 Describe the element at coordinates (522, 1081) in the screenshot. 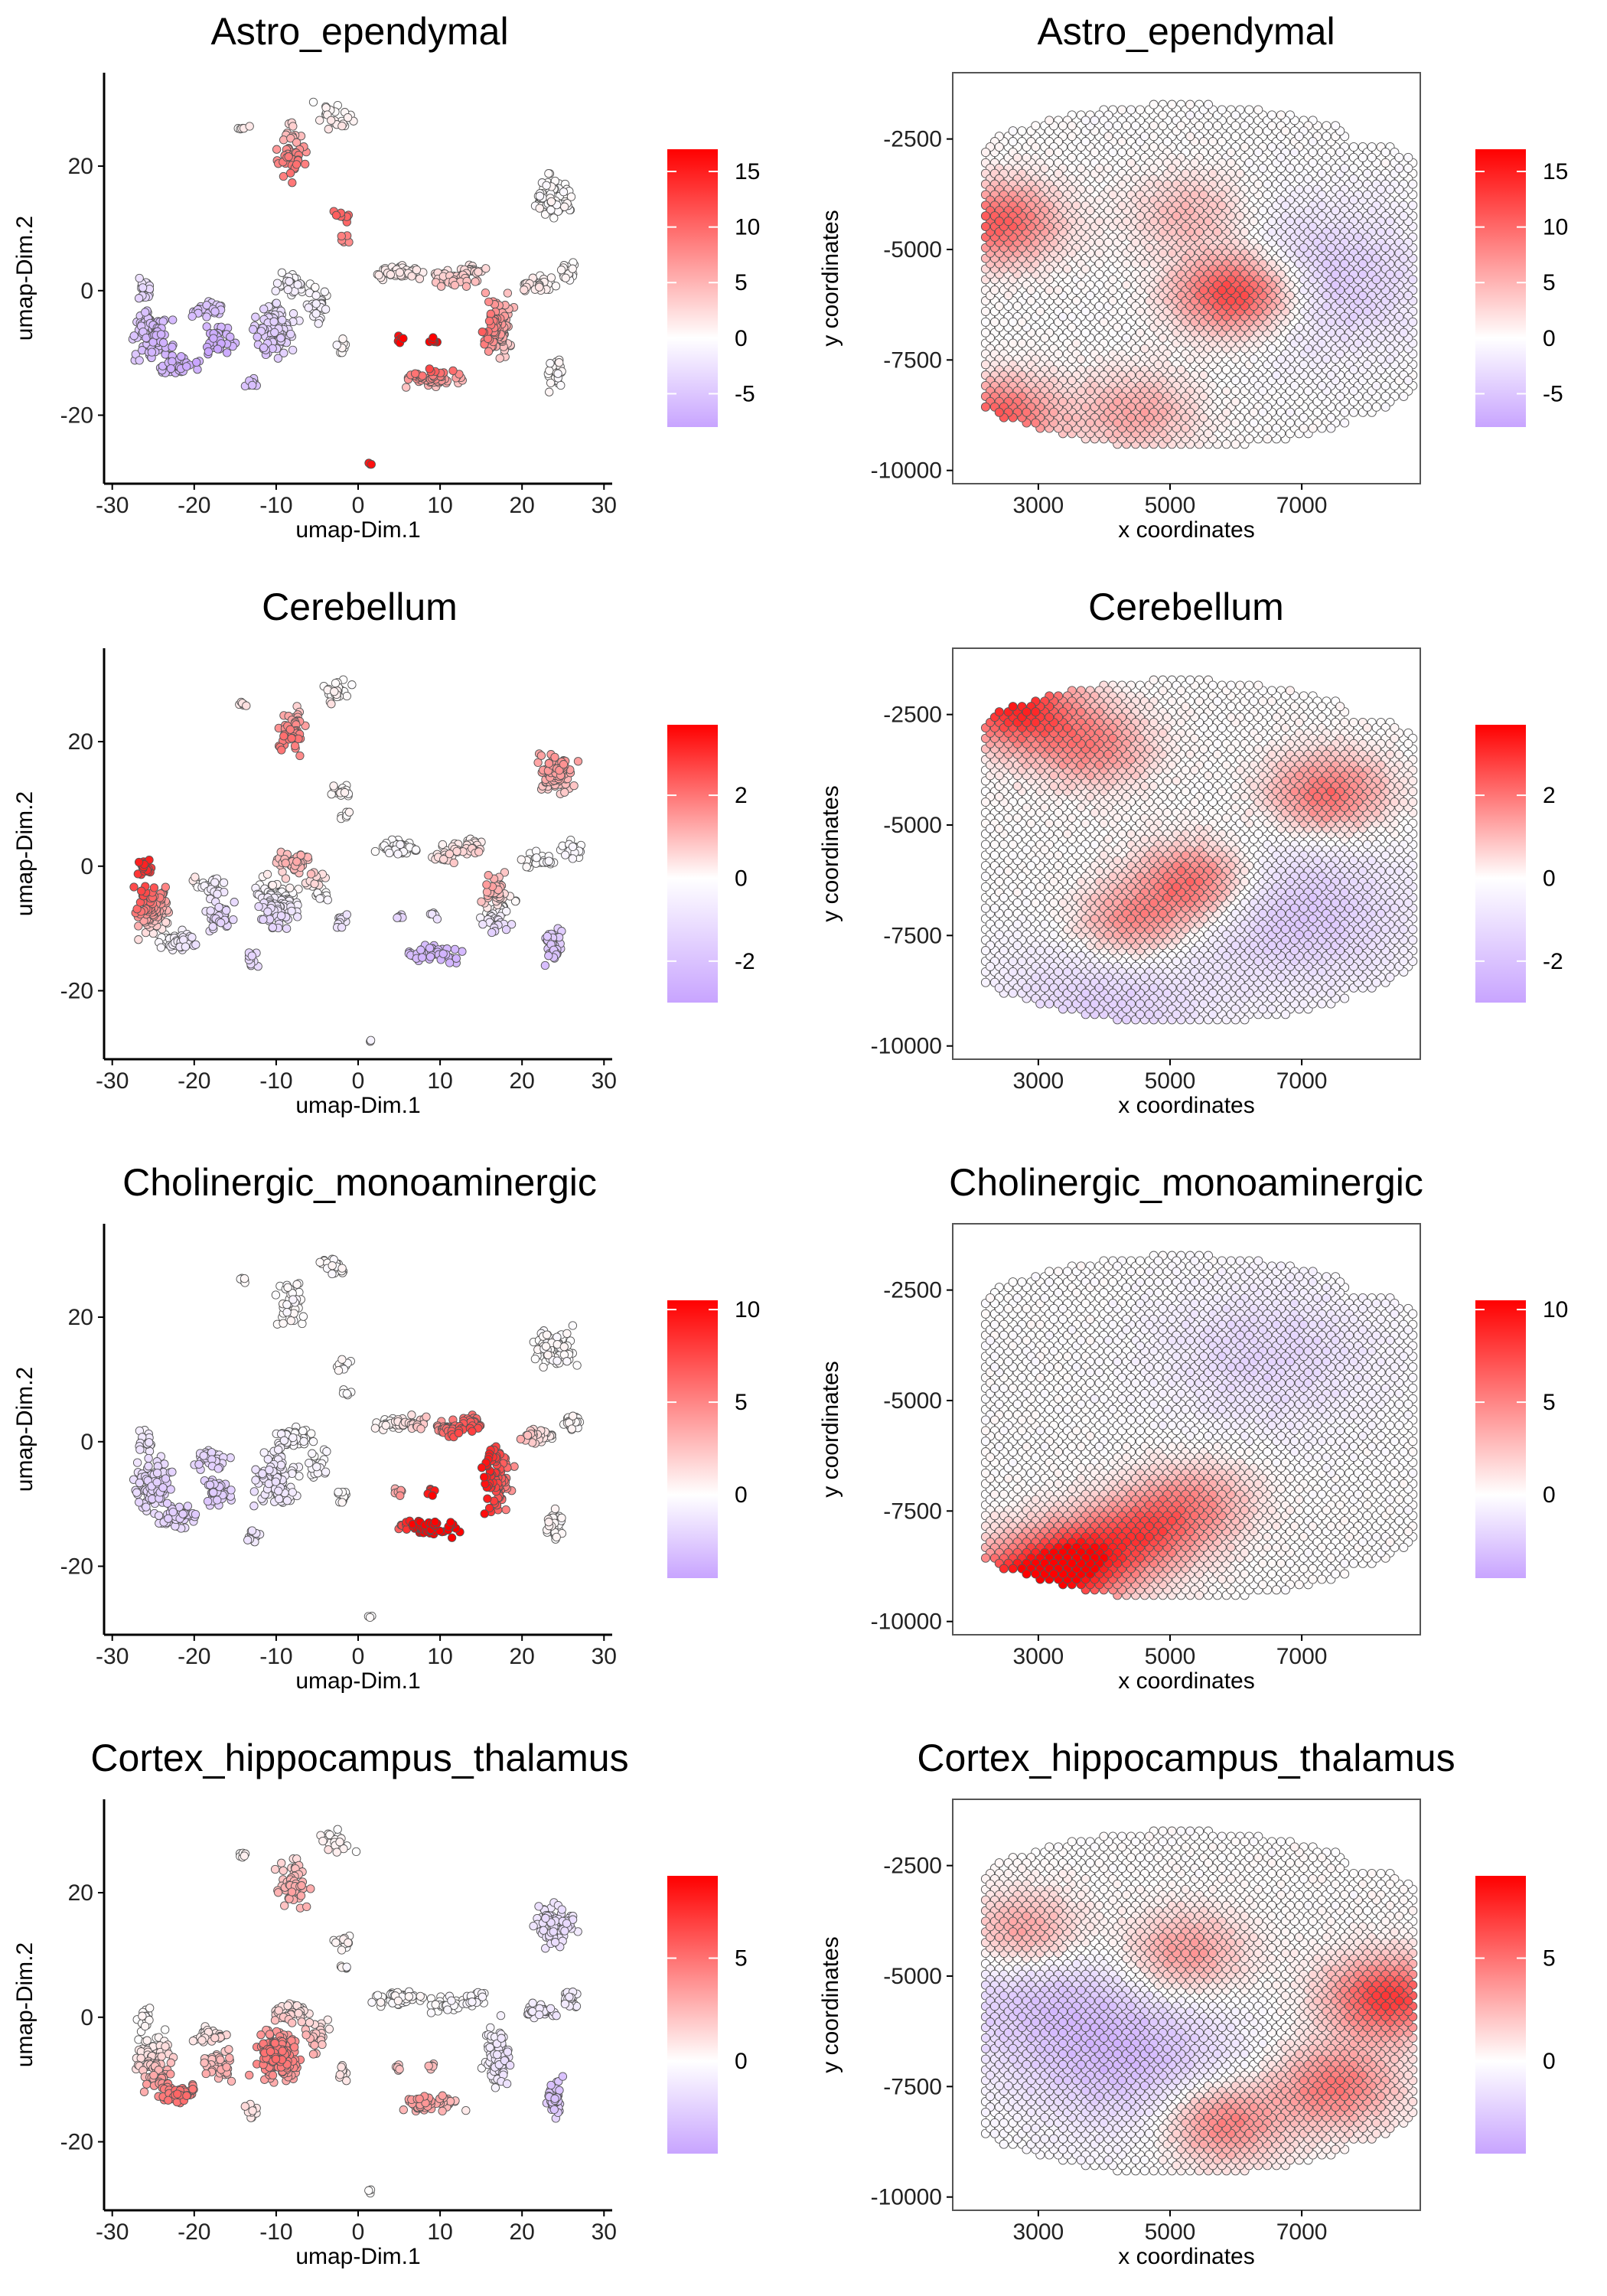

I see `x-tick-label: 20` at that location.